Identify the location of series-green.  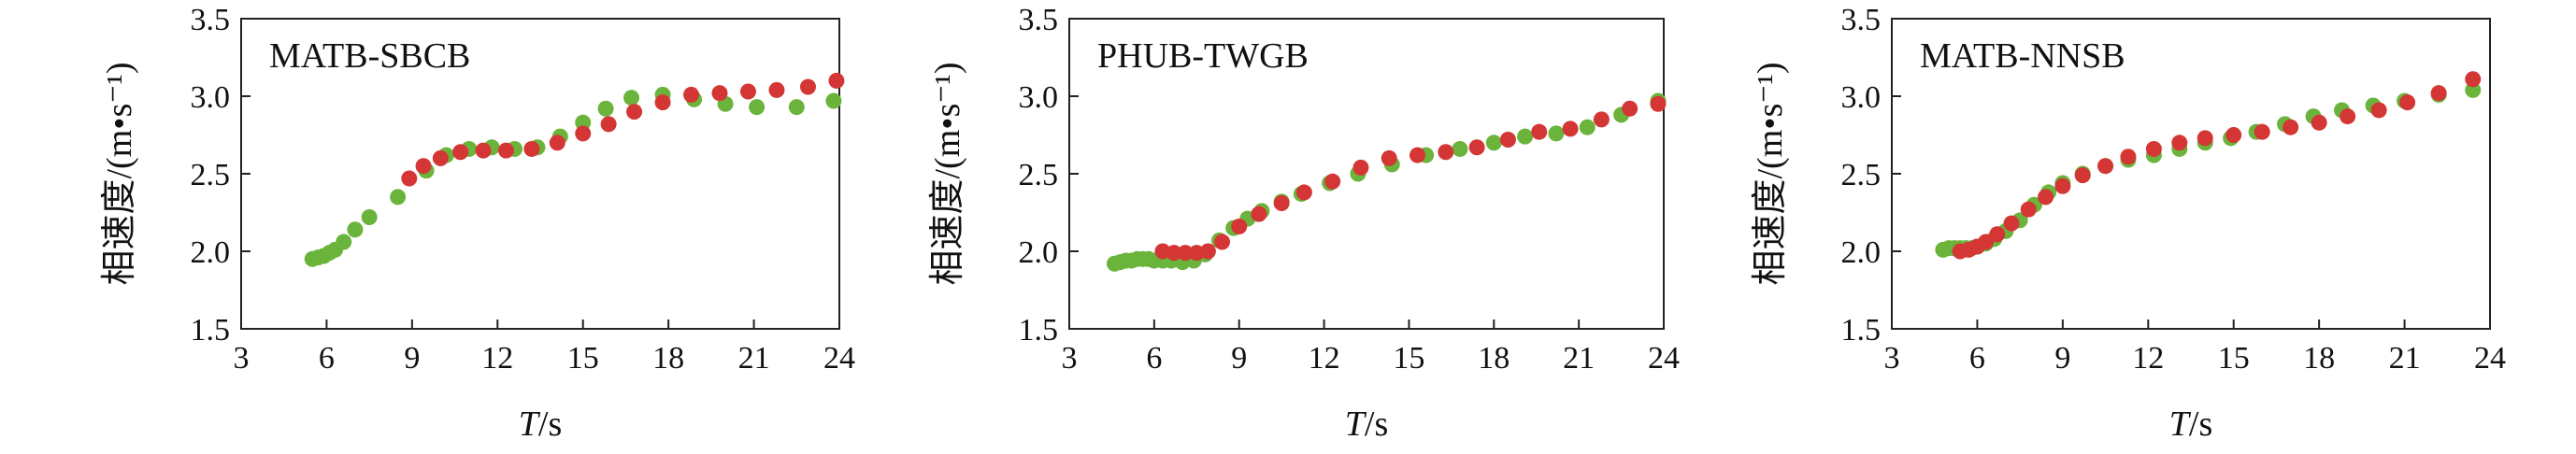
(573, 176).